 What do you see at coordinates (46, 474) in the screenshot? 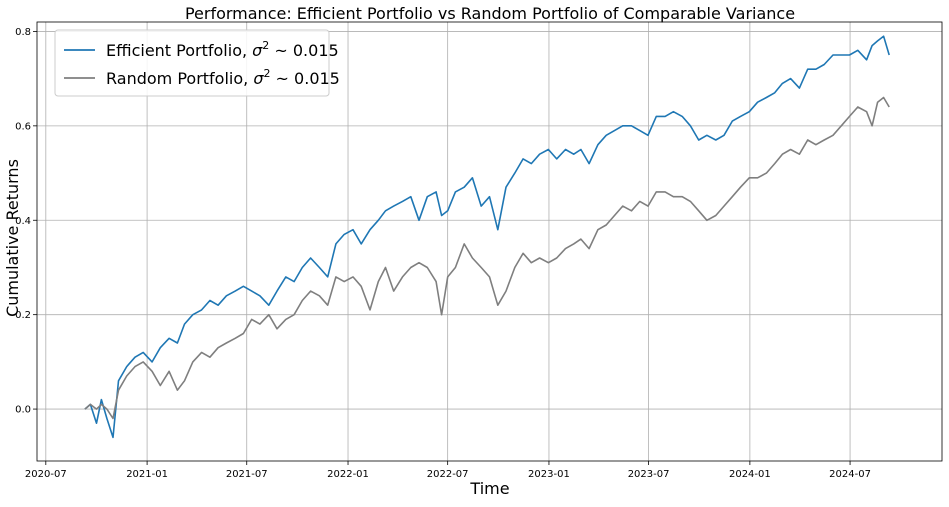
I see `x-tick-label: 2020-07` at bounding box center [46, 474].